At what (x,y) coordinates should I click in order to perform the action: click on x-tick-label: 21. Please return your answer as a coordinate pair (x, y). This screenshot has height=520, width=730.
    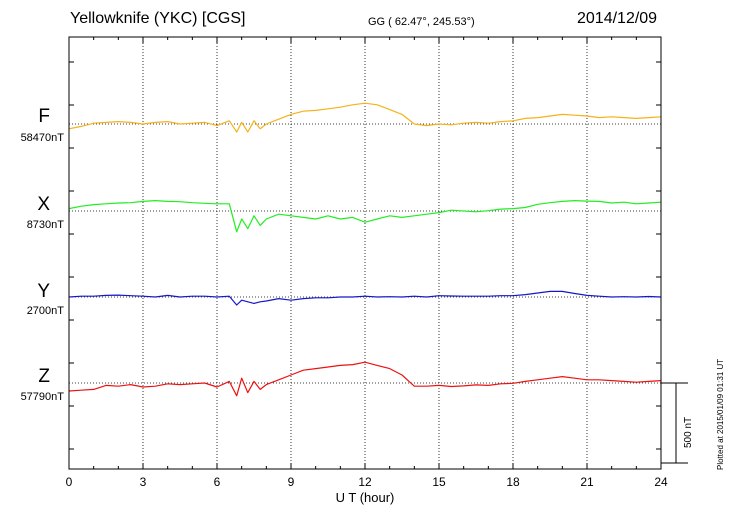
    Looking at the image, I should click on (587, 482).